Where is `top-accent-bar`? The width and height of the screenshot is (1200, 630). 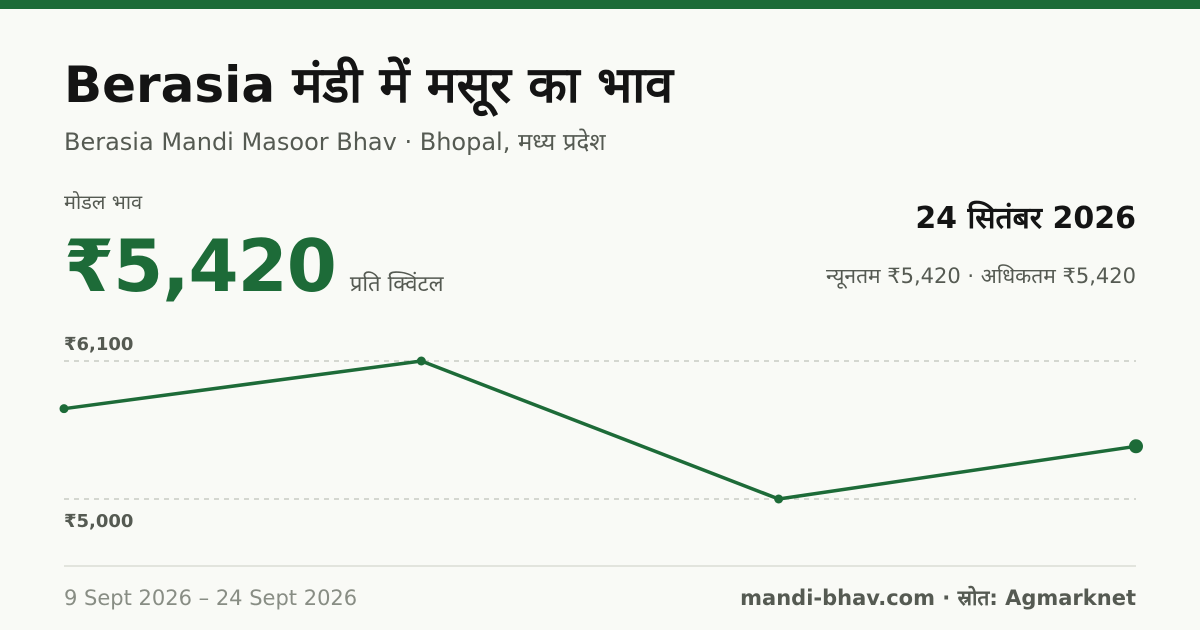
top-accent-bar is located at coordinates (600, 4).